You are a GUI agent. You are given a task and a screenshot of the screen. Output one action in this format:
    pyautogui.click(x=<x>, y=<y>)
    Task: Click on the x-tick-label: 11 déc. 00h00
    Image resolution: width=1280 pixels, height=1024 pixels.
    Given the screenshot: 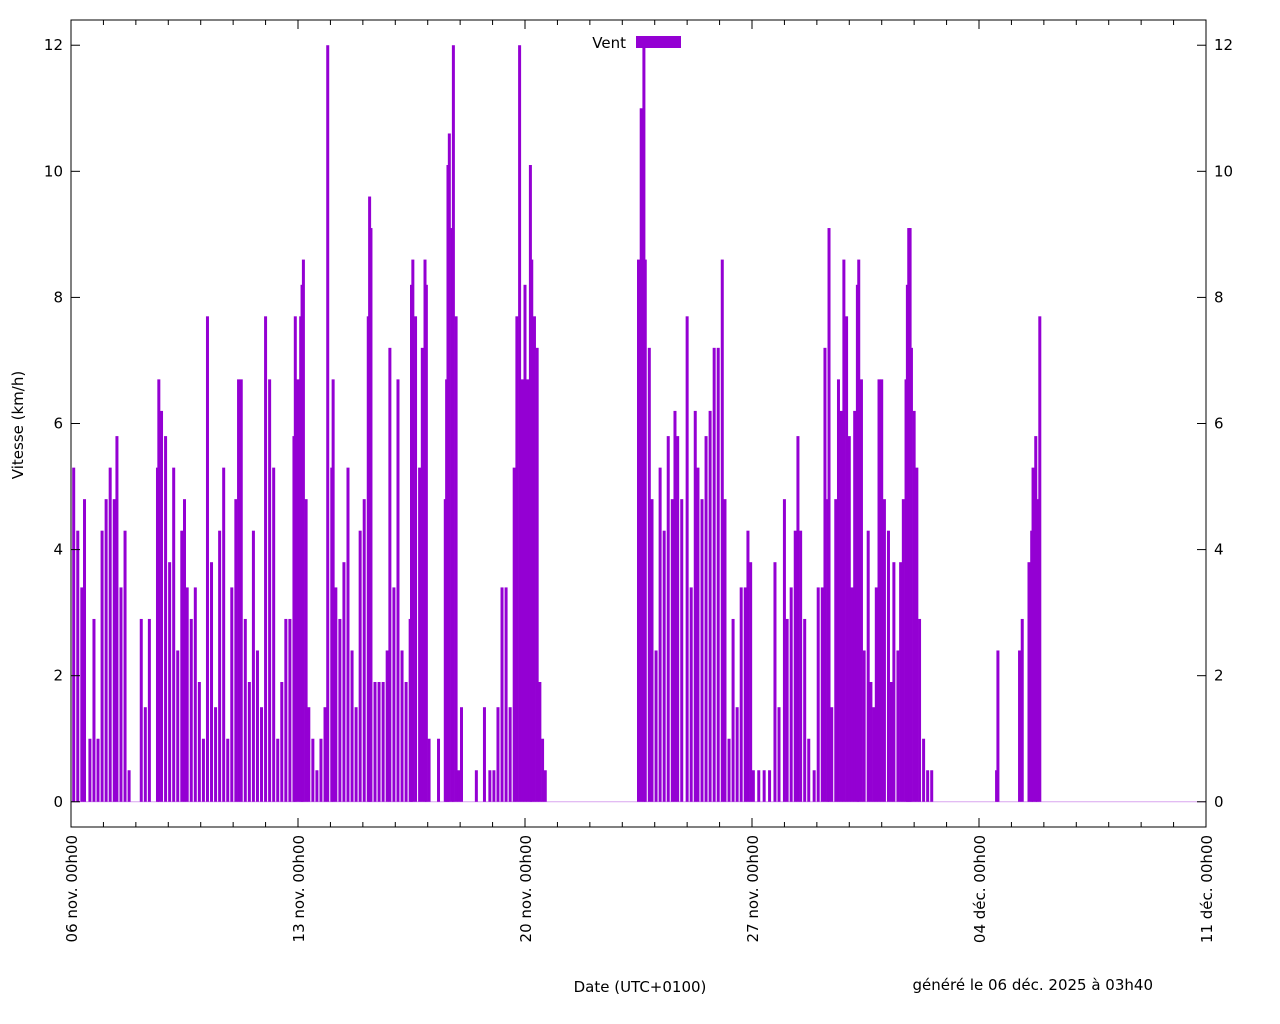 What is the action you would take?
    pyautogui.click(x=1207, y=889)
    